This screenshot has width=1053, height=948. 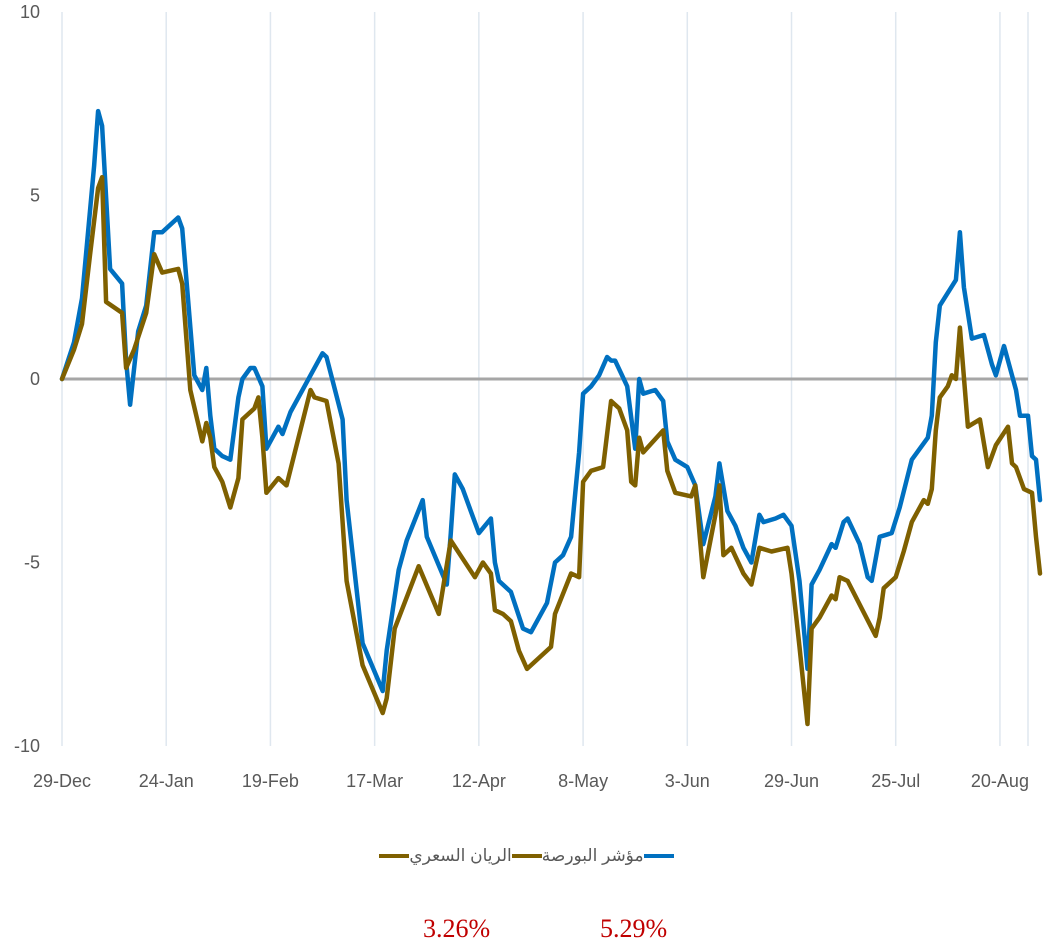 I want to click on stat-right-value: 5.29%, so click(x=634, y=928).